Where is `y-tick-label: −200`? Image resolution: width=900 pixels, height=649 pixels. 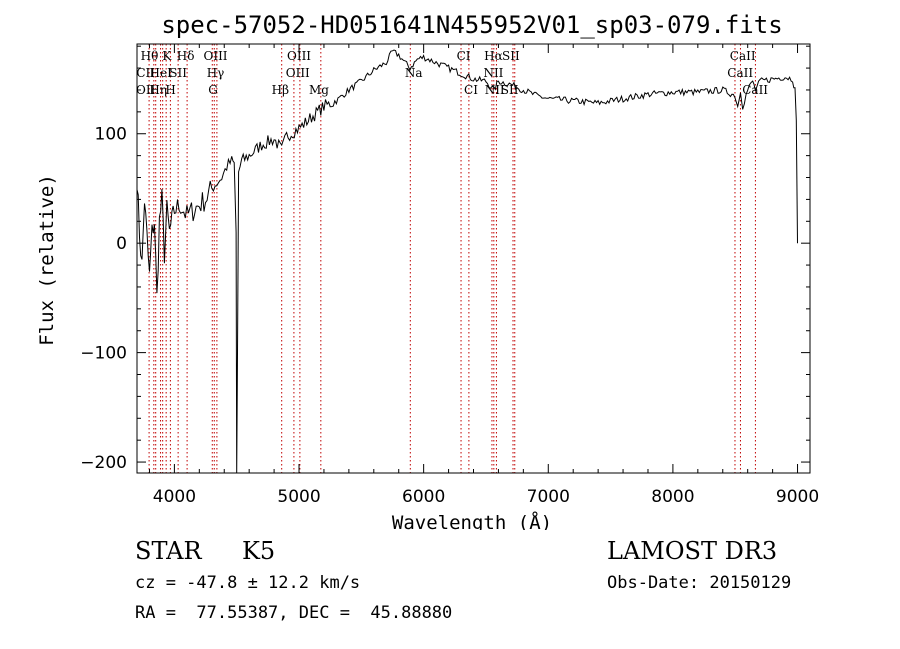
y-tick-label: −200 is located at coordinates (103, 463).